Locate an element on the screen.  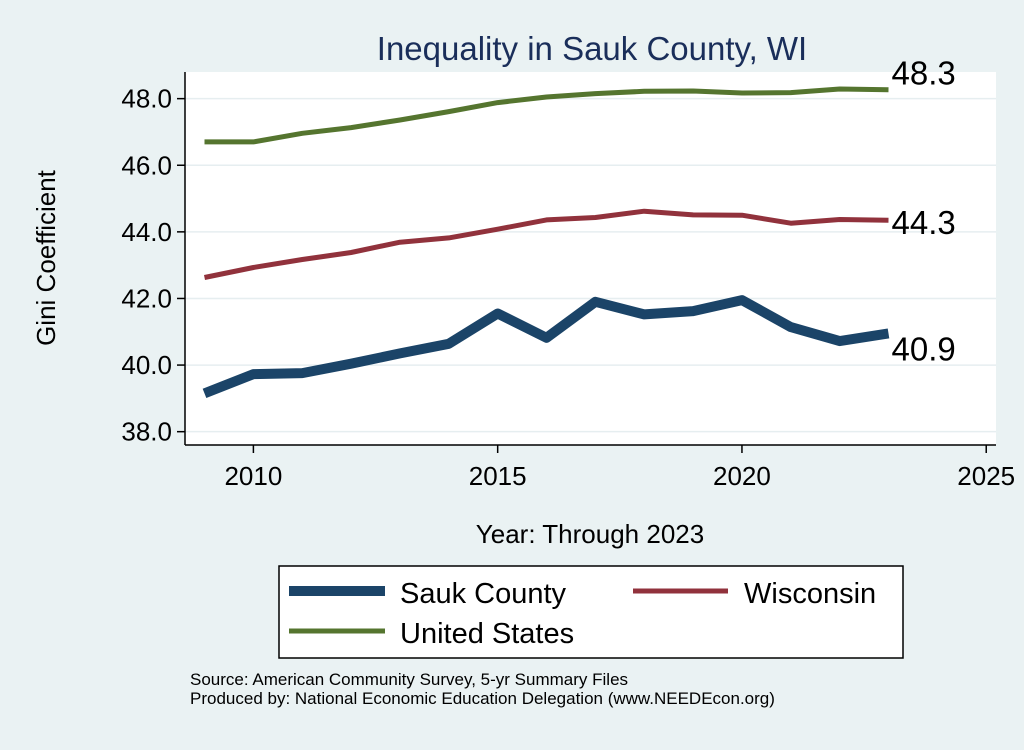
legend: Sauk County Wisconsin United States is located at coordinates (591, 612).